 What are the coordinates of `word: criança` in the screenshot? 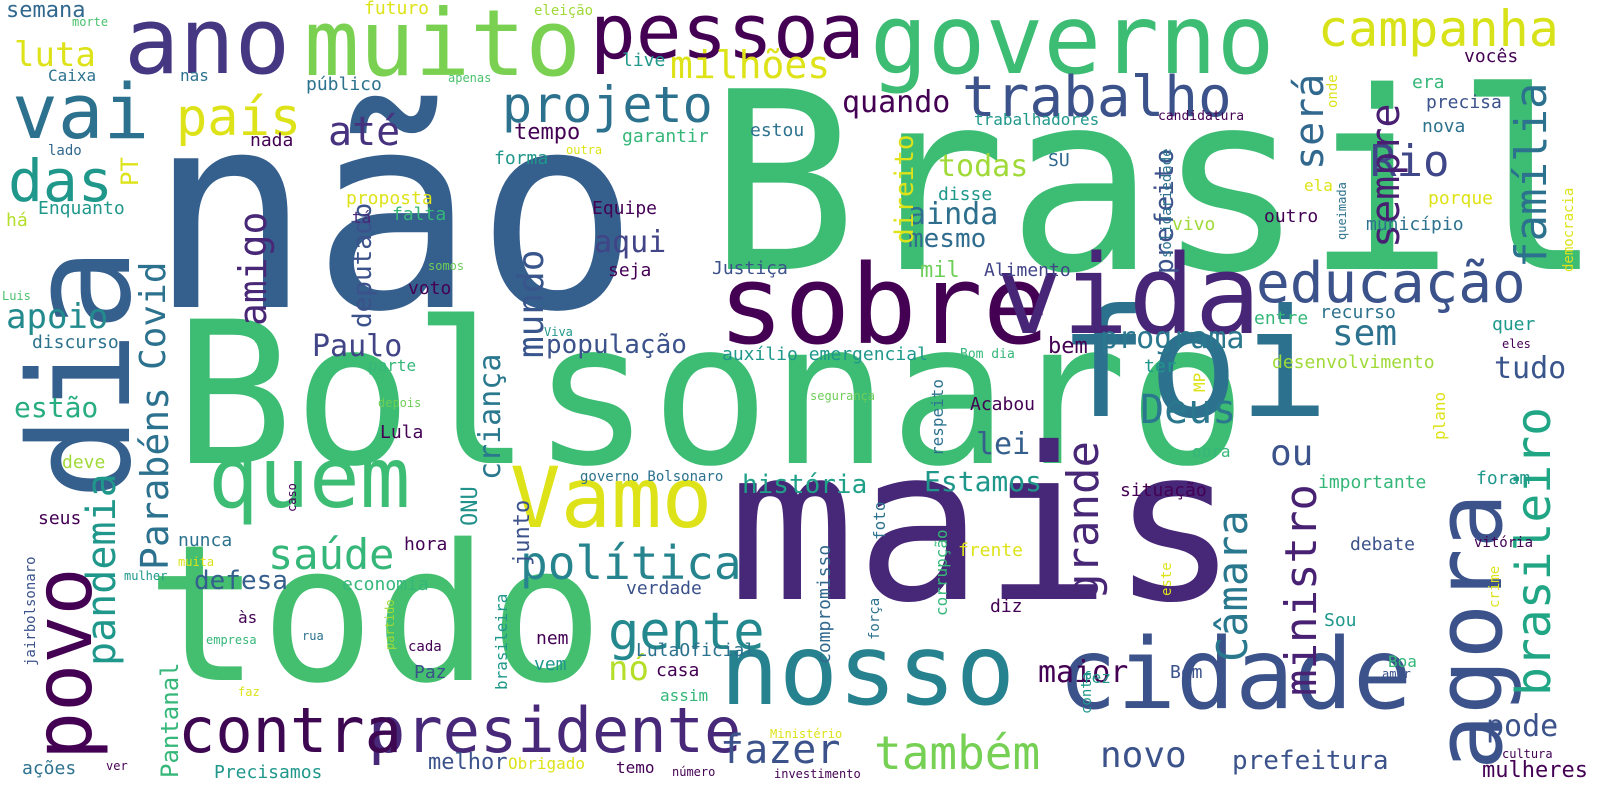 It's located at (490, 416).